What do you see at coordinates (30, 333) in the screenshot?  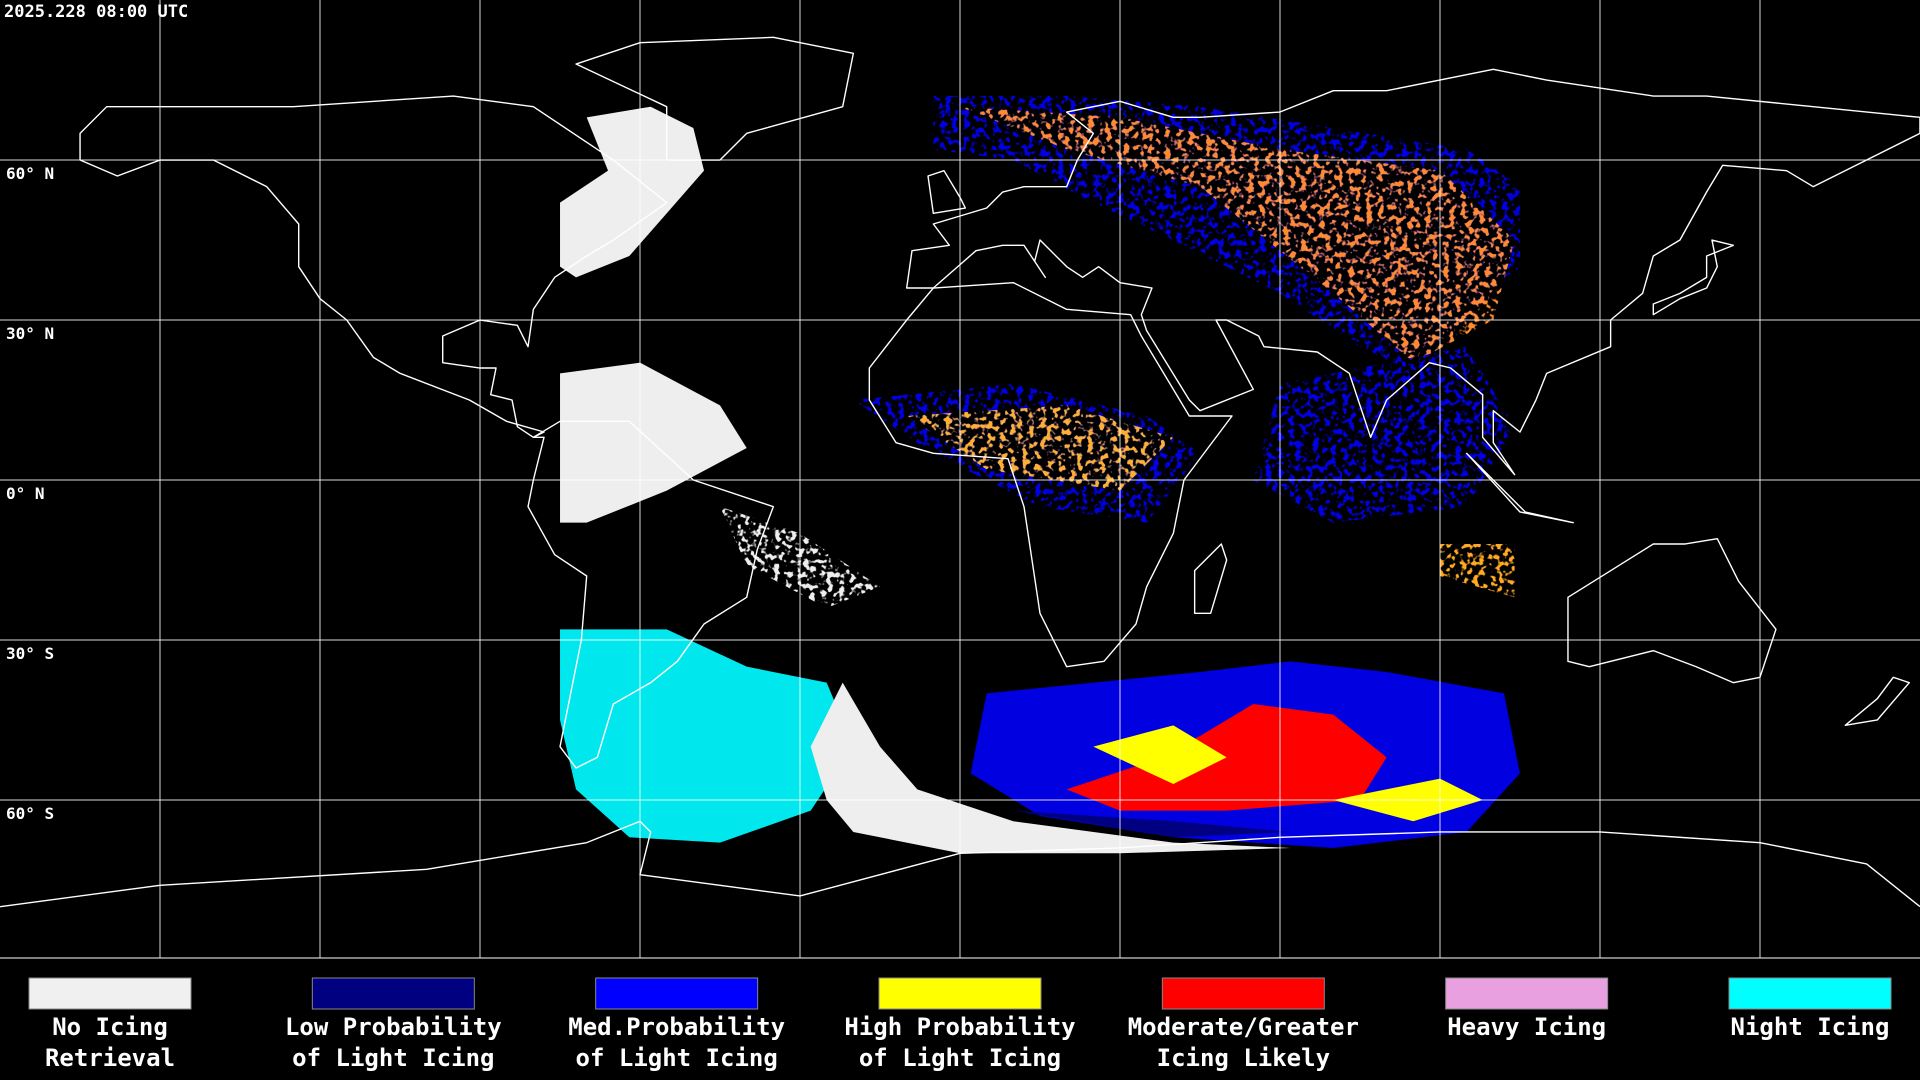 I see `latitude-label: 30° N` at bounding box center [30, 333].